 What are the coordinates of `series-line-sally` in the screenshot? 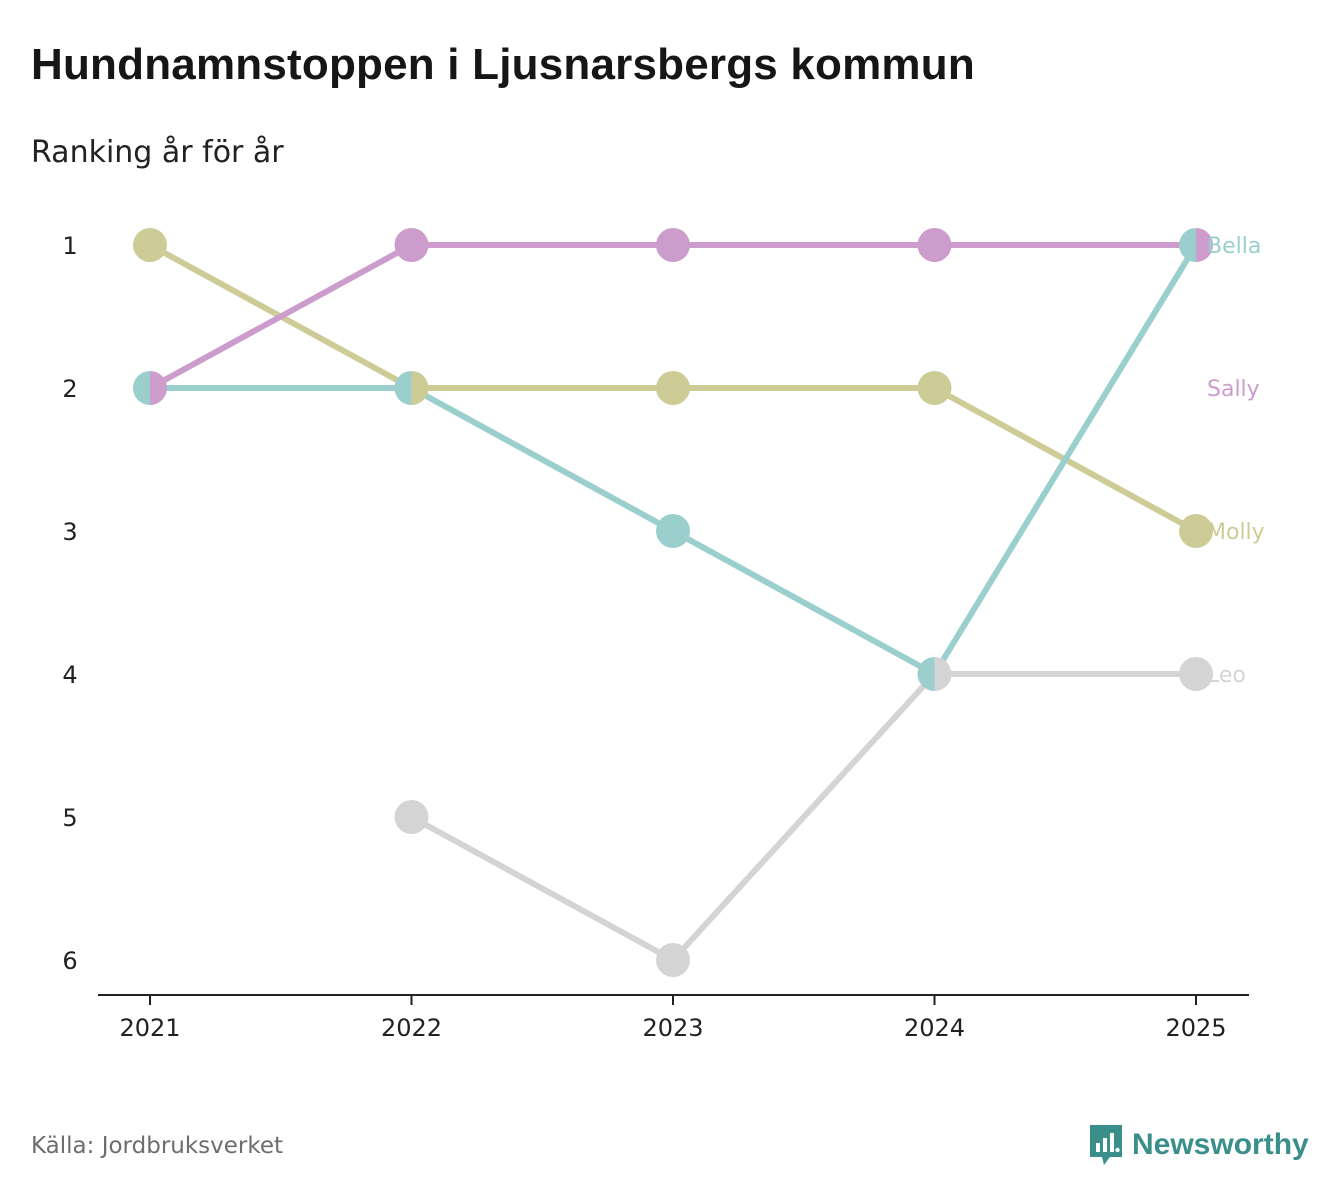 It's located at (281, 316).